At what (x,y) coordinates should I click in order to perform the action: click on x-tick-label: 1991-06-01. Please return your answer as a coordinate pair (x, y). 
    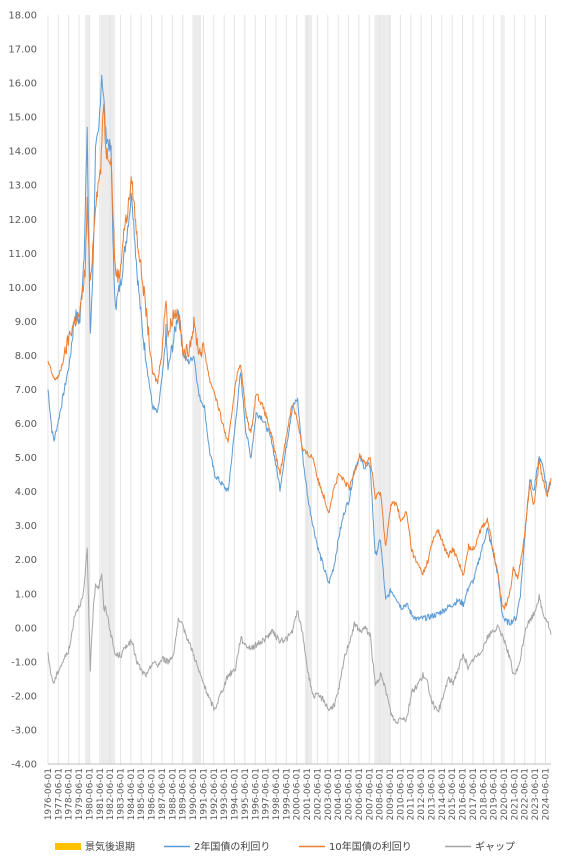
    Looking at the image, I should click on (204, 794).